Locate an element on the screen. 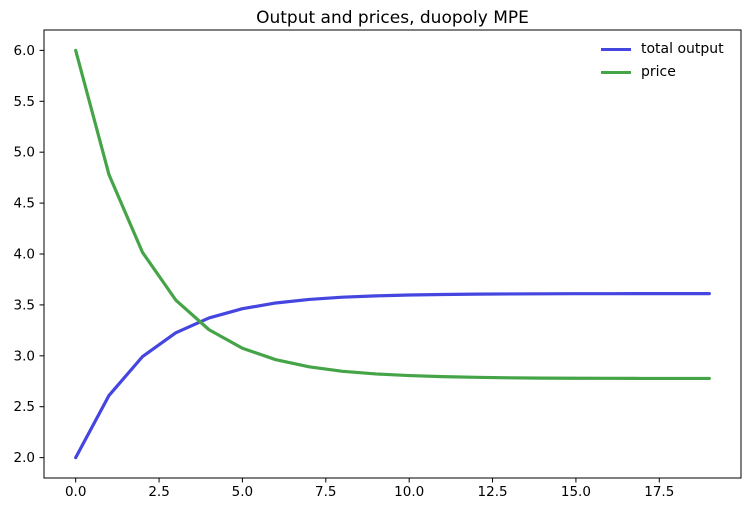 Image resolution: width=749 pixels, height=510 pixels. legend-line-price-swatch is located at coordinates (616, 72).